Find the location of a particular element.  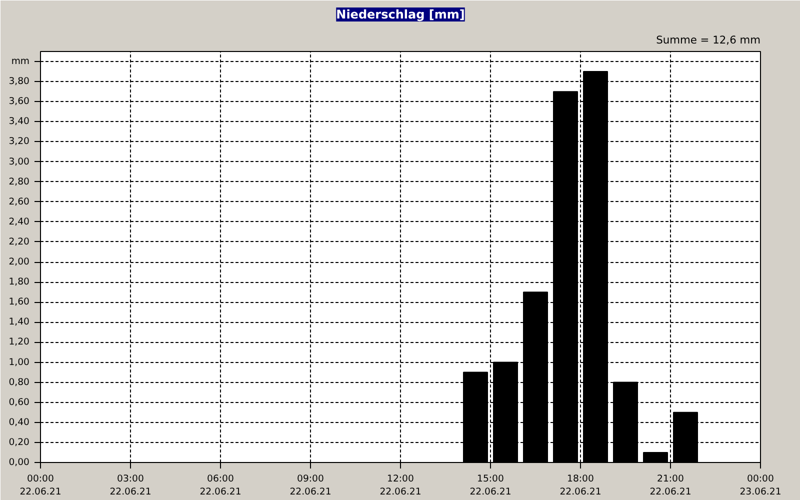

y-tick-label: 3,20 is located at coordinates (19, 142).